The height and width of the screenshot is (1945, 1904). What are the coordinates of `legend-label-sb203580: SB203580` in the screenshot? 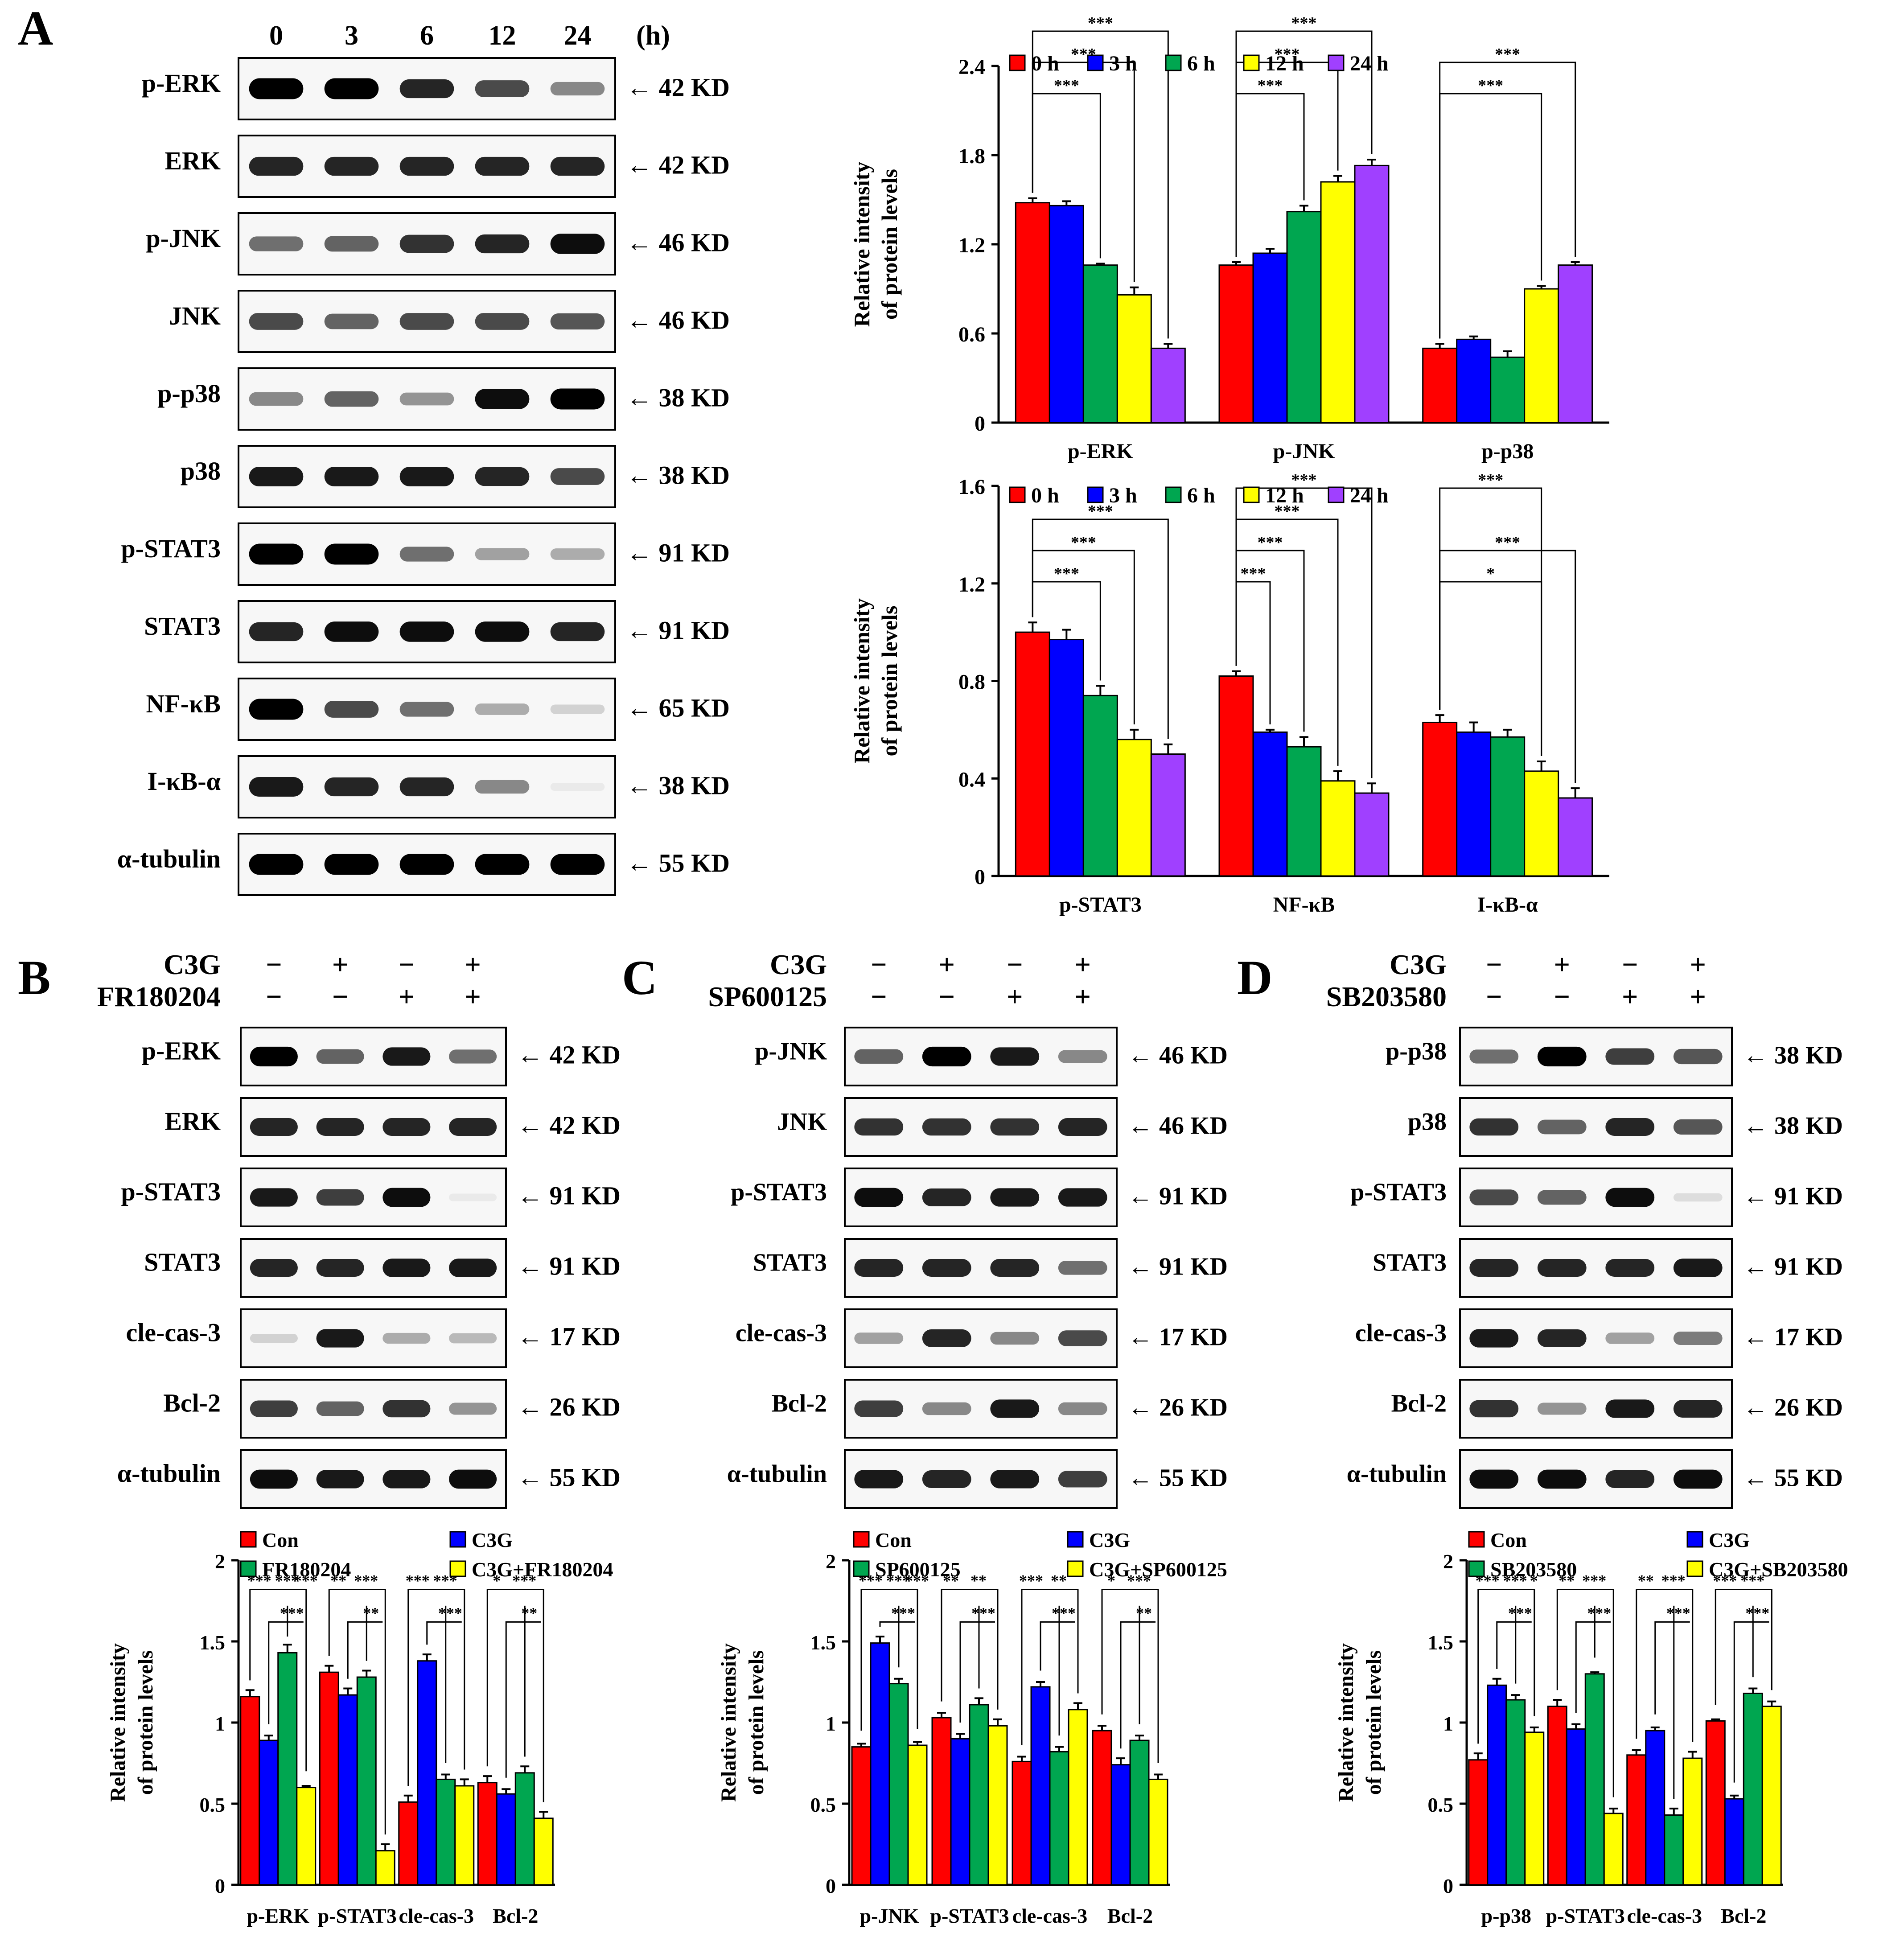 It's located at (1533, 1569).